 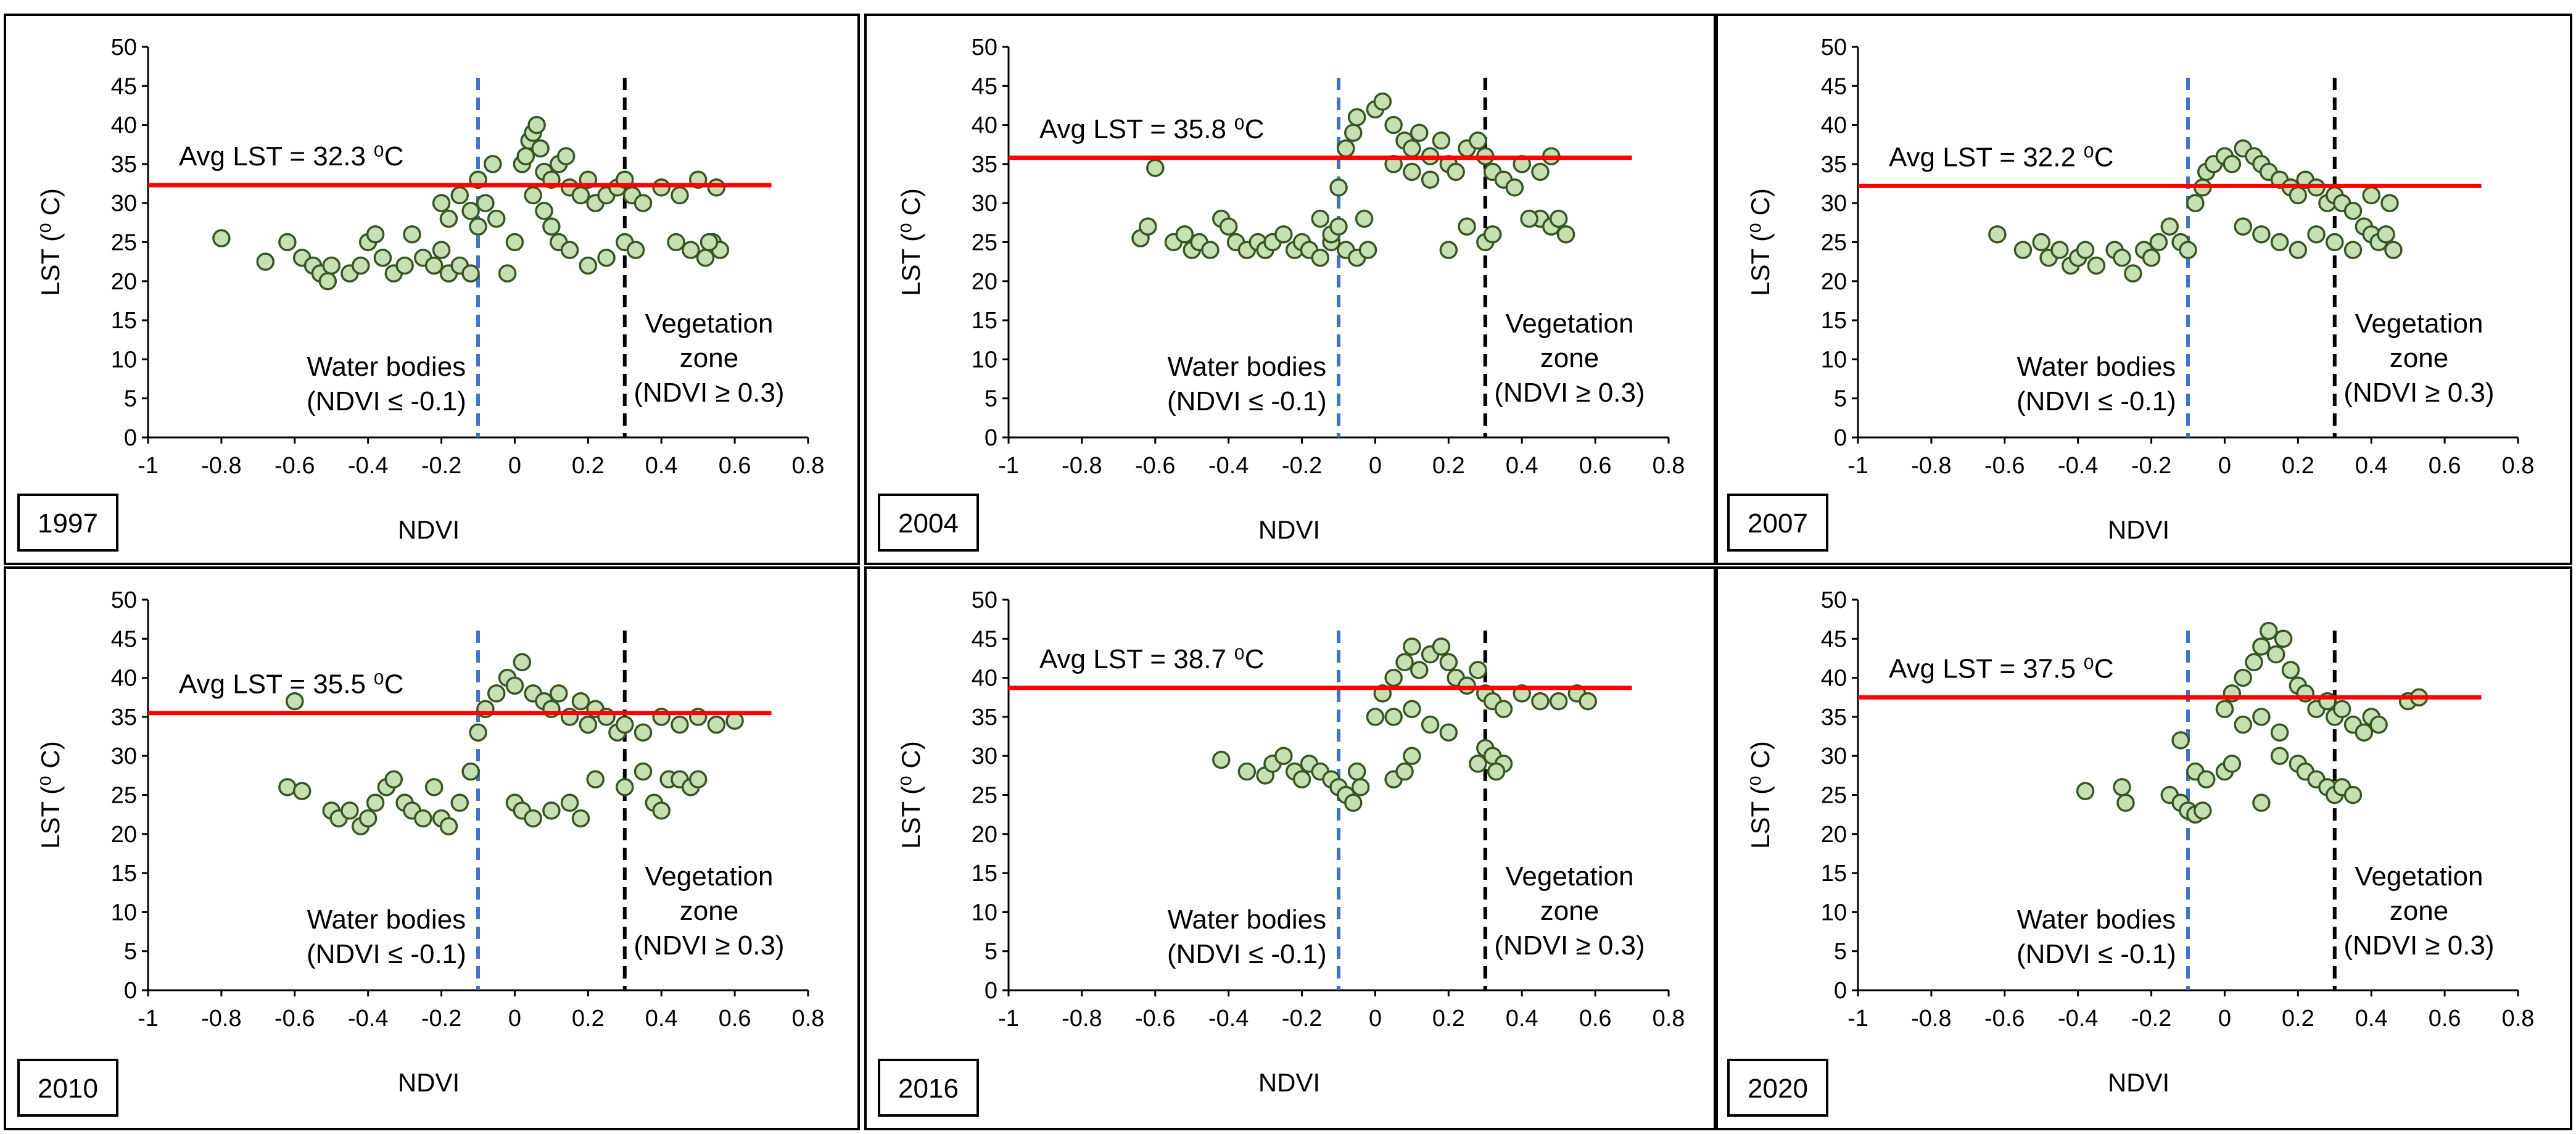 What do you see at coordinates (1778, 523) in the screenshot?
I see `year-label: 2007` at bounding box center [1778, 523].